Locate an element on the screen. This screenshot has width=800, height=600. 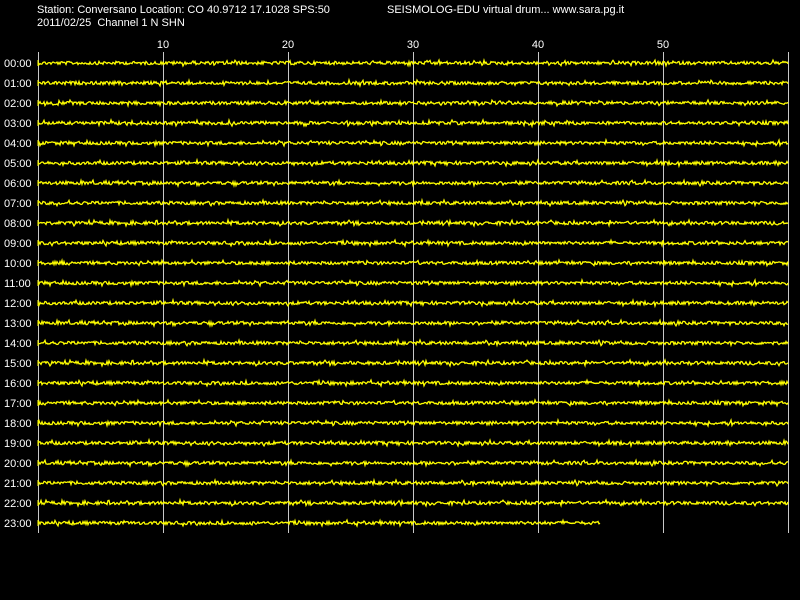
hour-label: 22:00 is located at coordinates (18, 504).